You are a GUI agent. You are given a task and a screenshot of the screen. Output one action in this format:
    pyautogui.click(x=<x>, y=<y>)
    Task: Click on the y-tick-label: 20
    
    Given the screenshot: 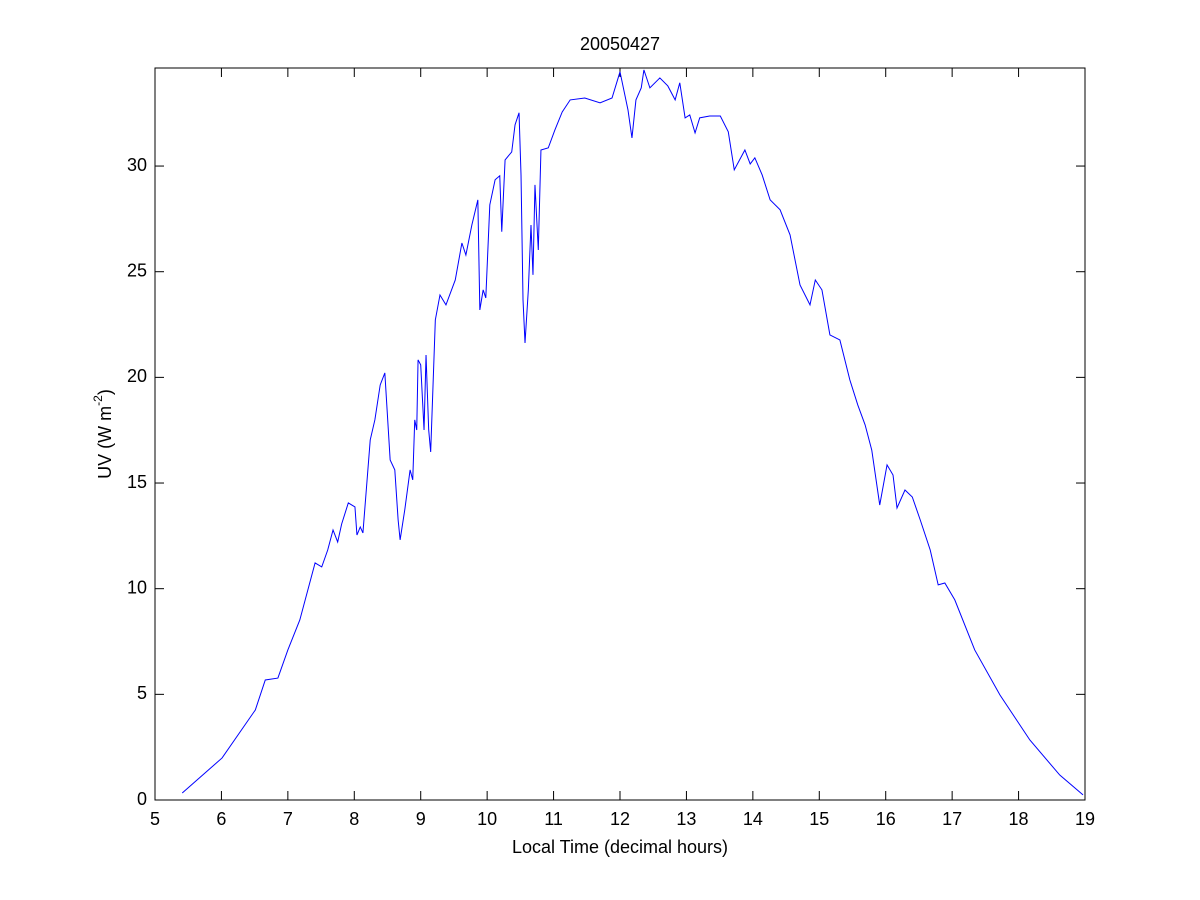 What is the action you would take?
    pyautogui.click(x=137, y=376)
    